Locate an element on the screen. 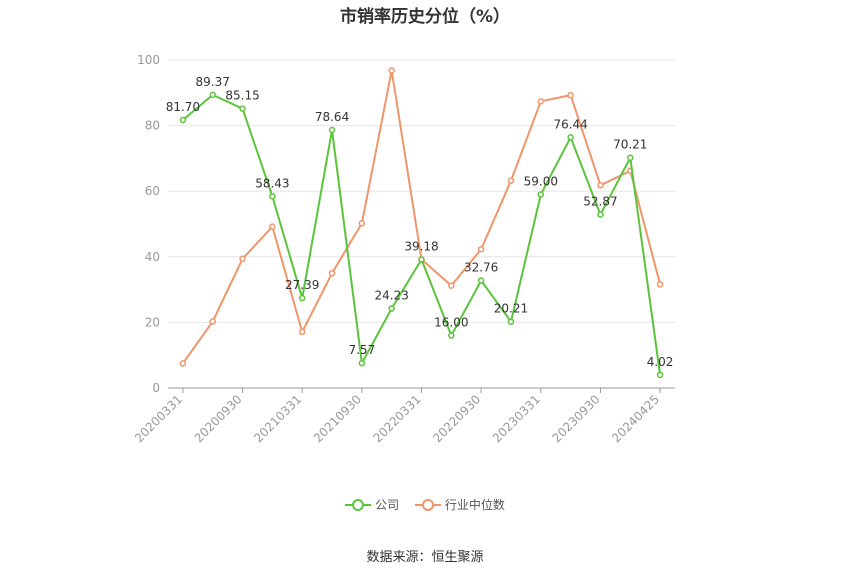 The height and width of the screenshot is (575, 850). y-tick-label: 40 is located at coordinates (152, 257).